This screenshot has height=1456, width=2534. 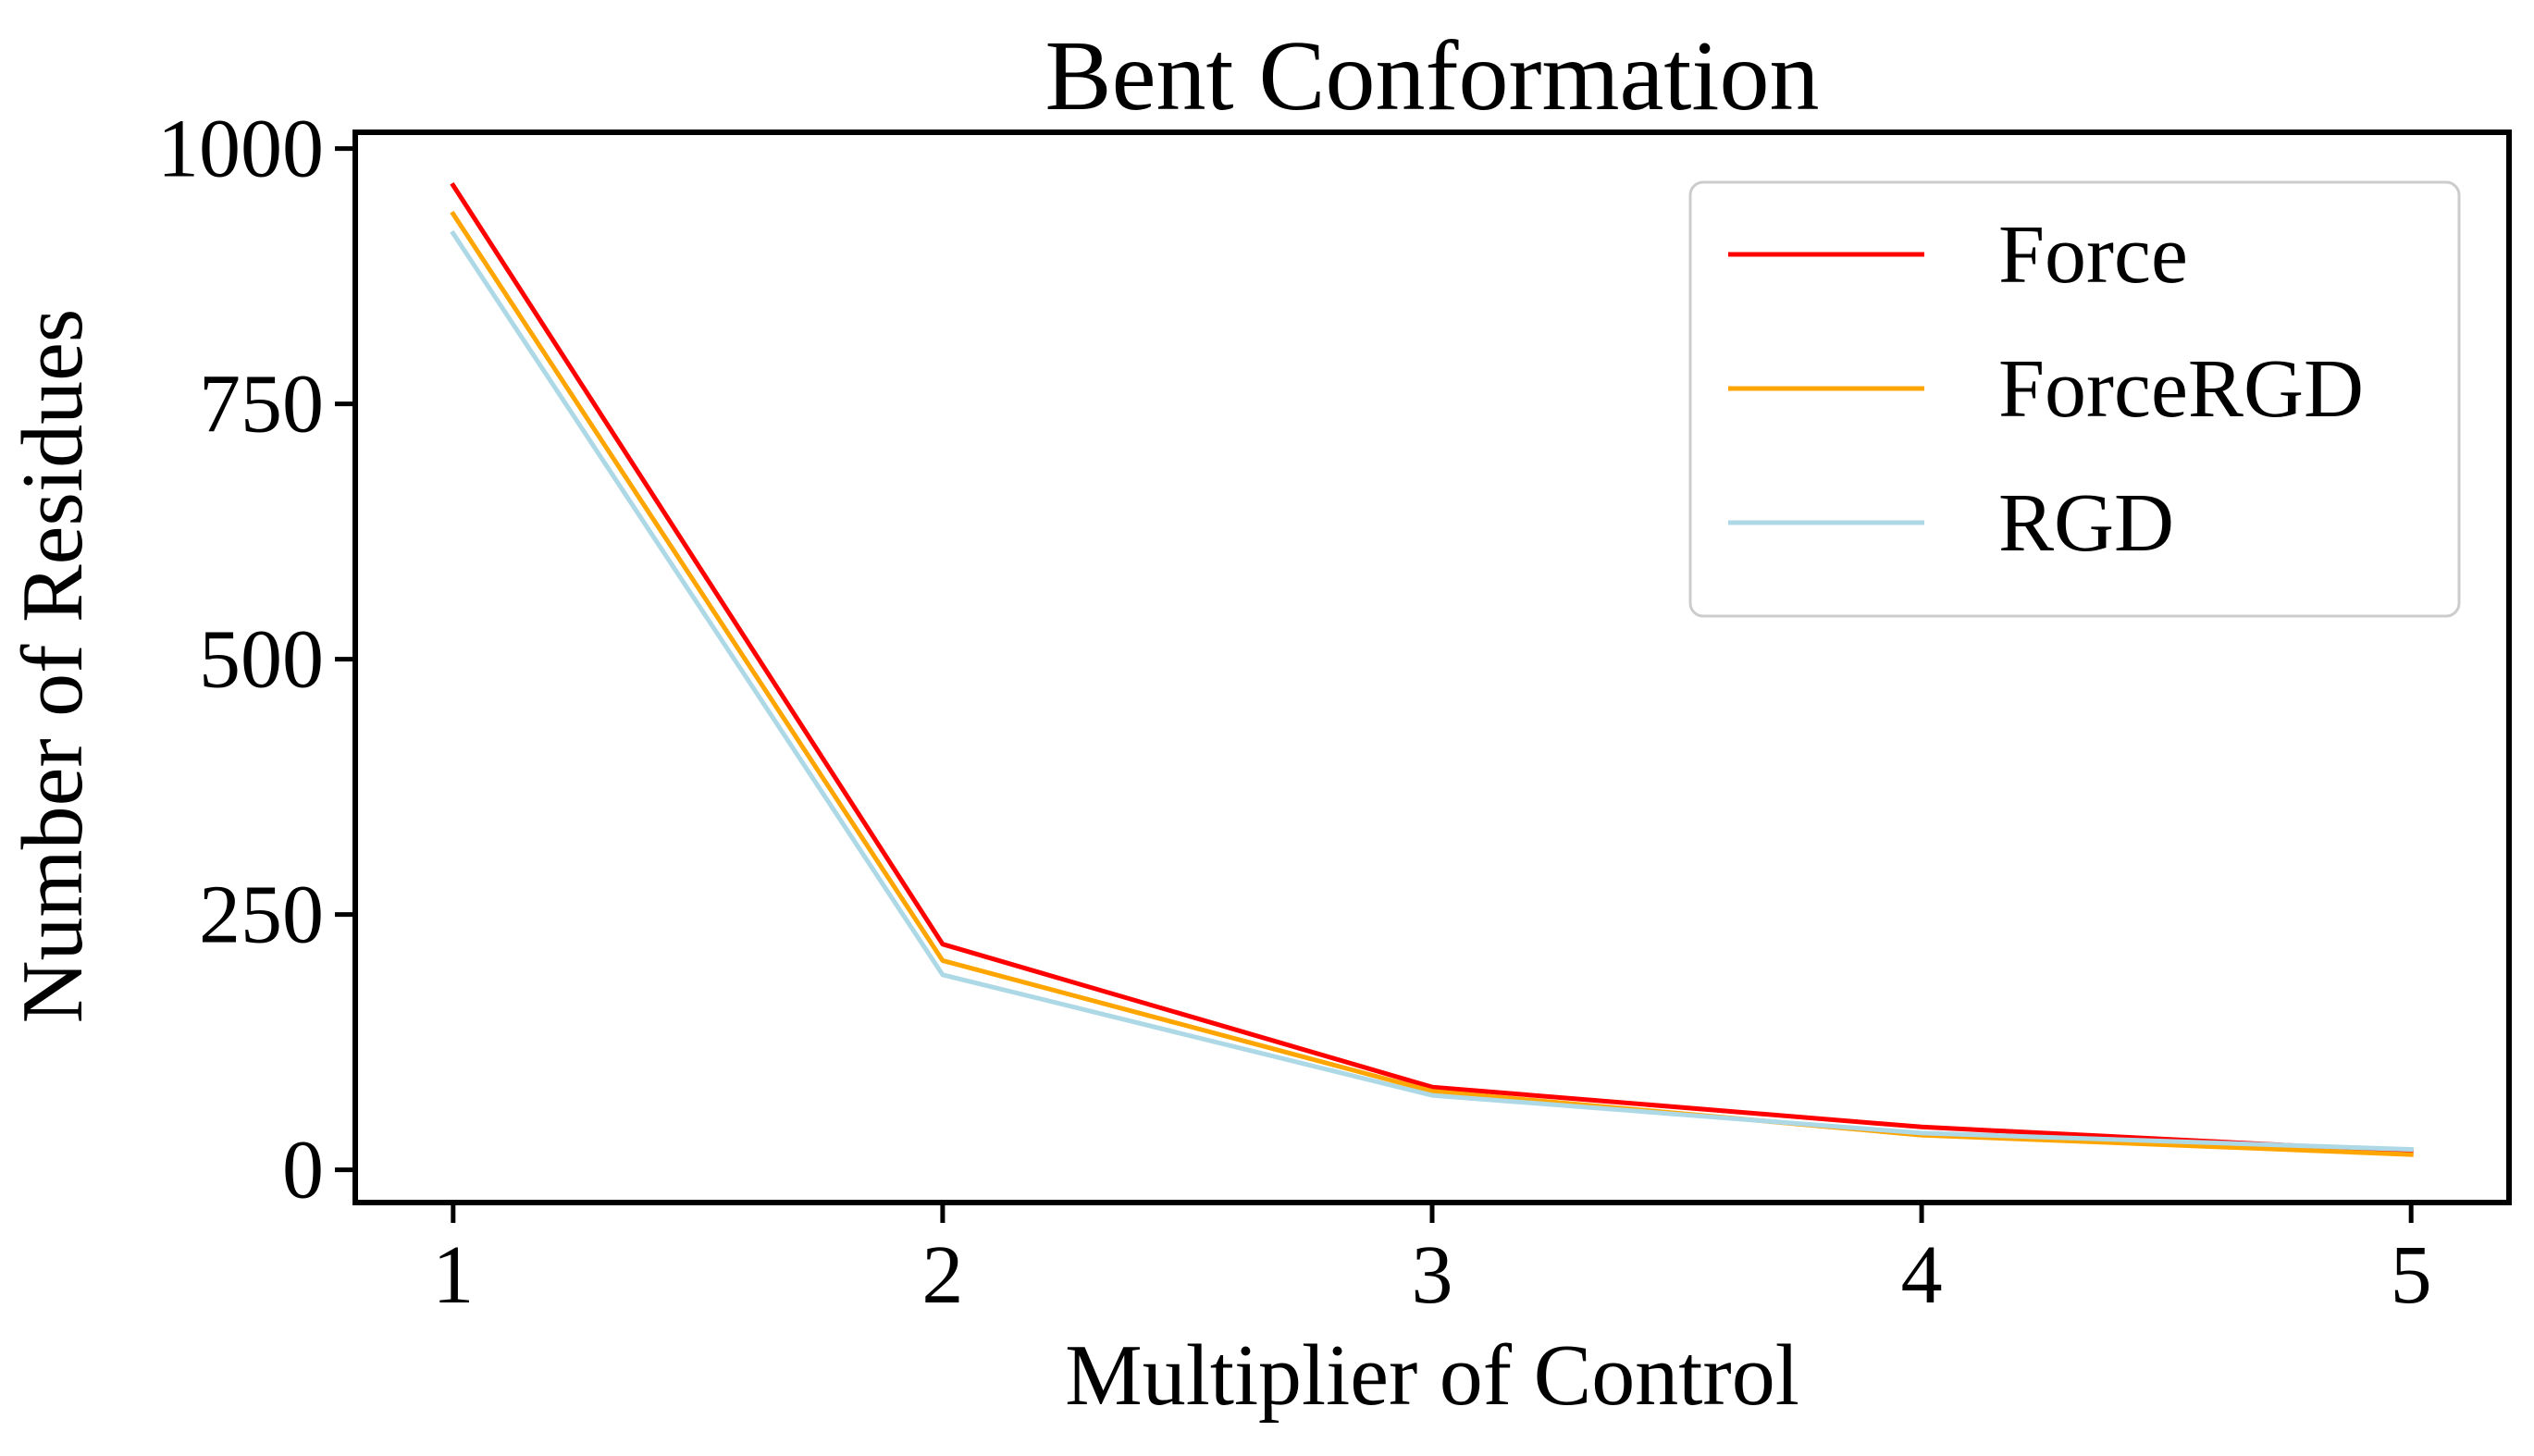 I want to click on legend-label-force: Force, so click(x=2093, y=255).